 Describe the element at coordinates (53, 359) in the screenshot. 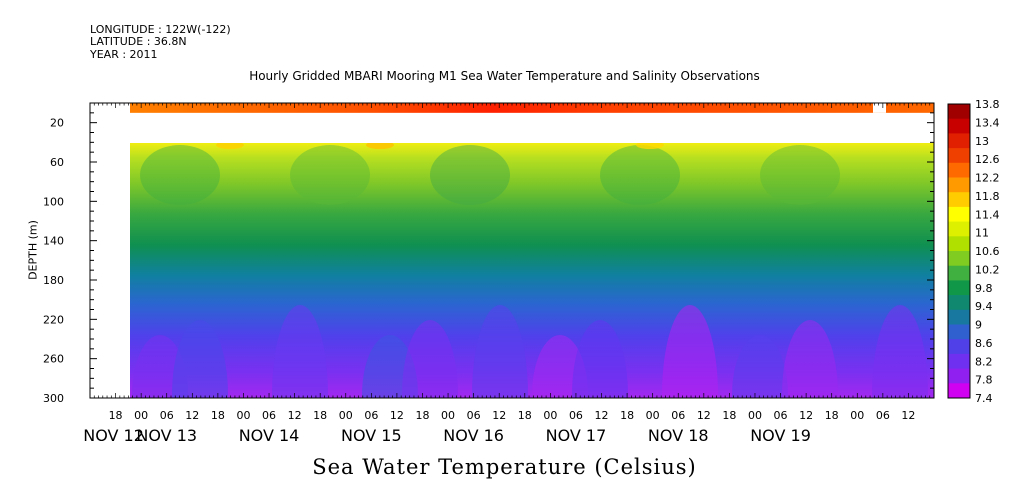

I see `y-tick-label: 260` at that location.